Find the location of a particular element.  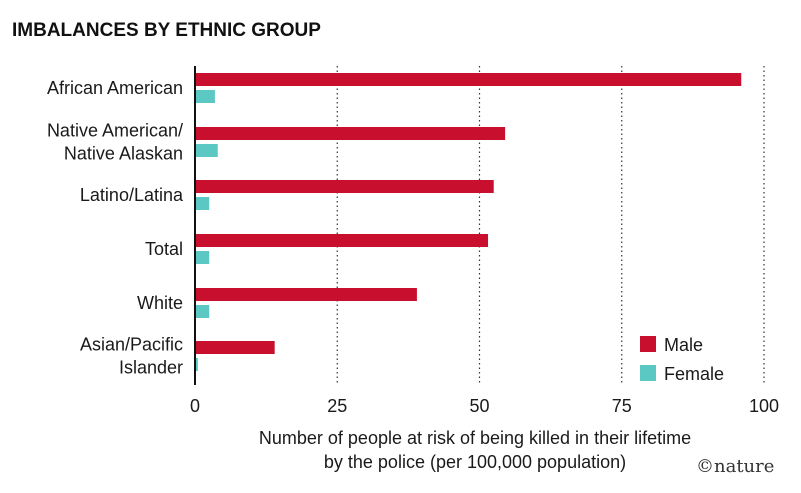

legend-swatch-female is located at coordinates (648, 373).